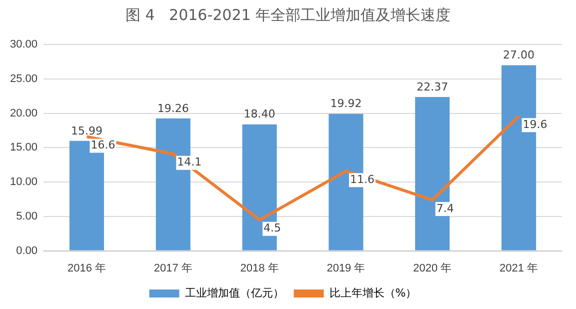  What do you see at coordinates (86, 131) in the screenshot?
I see `data-label: 15.99` at bounding box center [86, 131].